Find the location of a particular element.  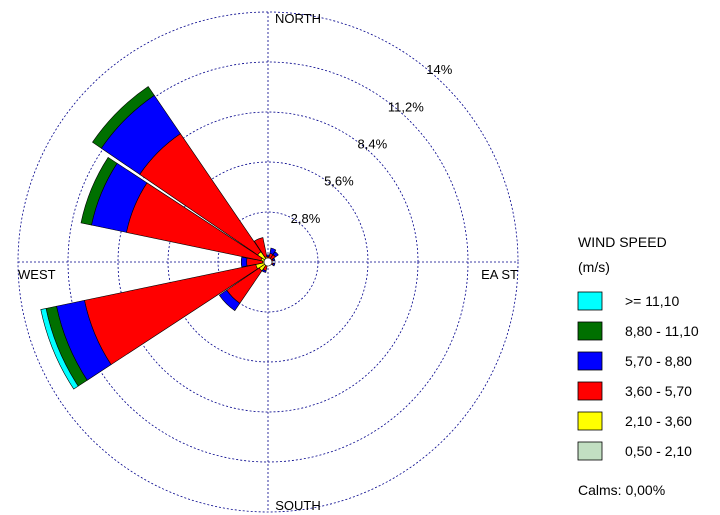

legend-title: WIND SPEED is located at coordinates (622, 242).